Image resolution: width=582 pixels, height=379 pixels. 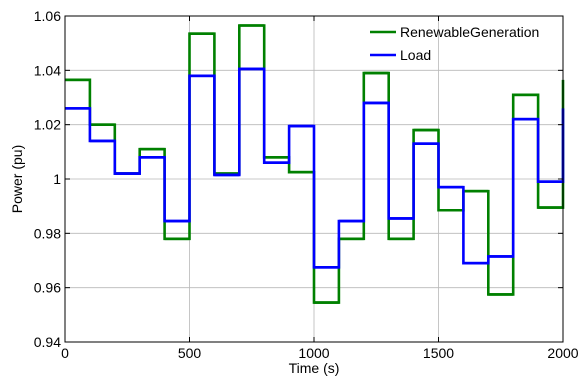 What do you see at coordinates (17, 179) in the screenshot?
I see `y-axis-label: Power (pu)` at bounding box center [17, 179].